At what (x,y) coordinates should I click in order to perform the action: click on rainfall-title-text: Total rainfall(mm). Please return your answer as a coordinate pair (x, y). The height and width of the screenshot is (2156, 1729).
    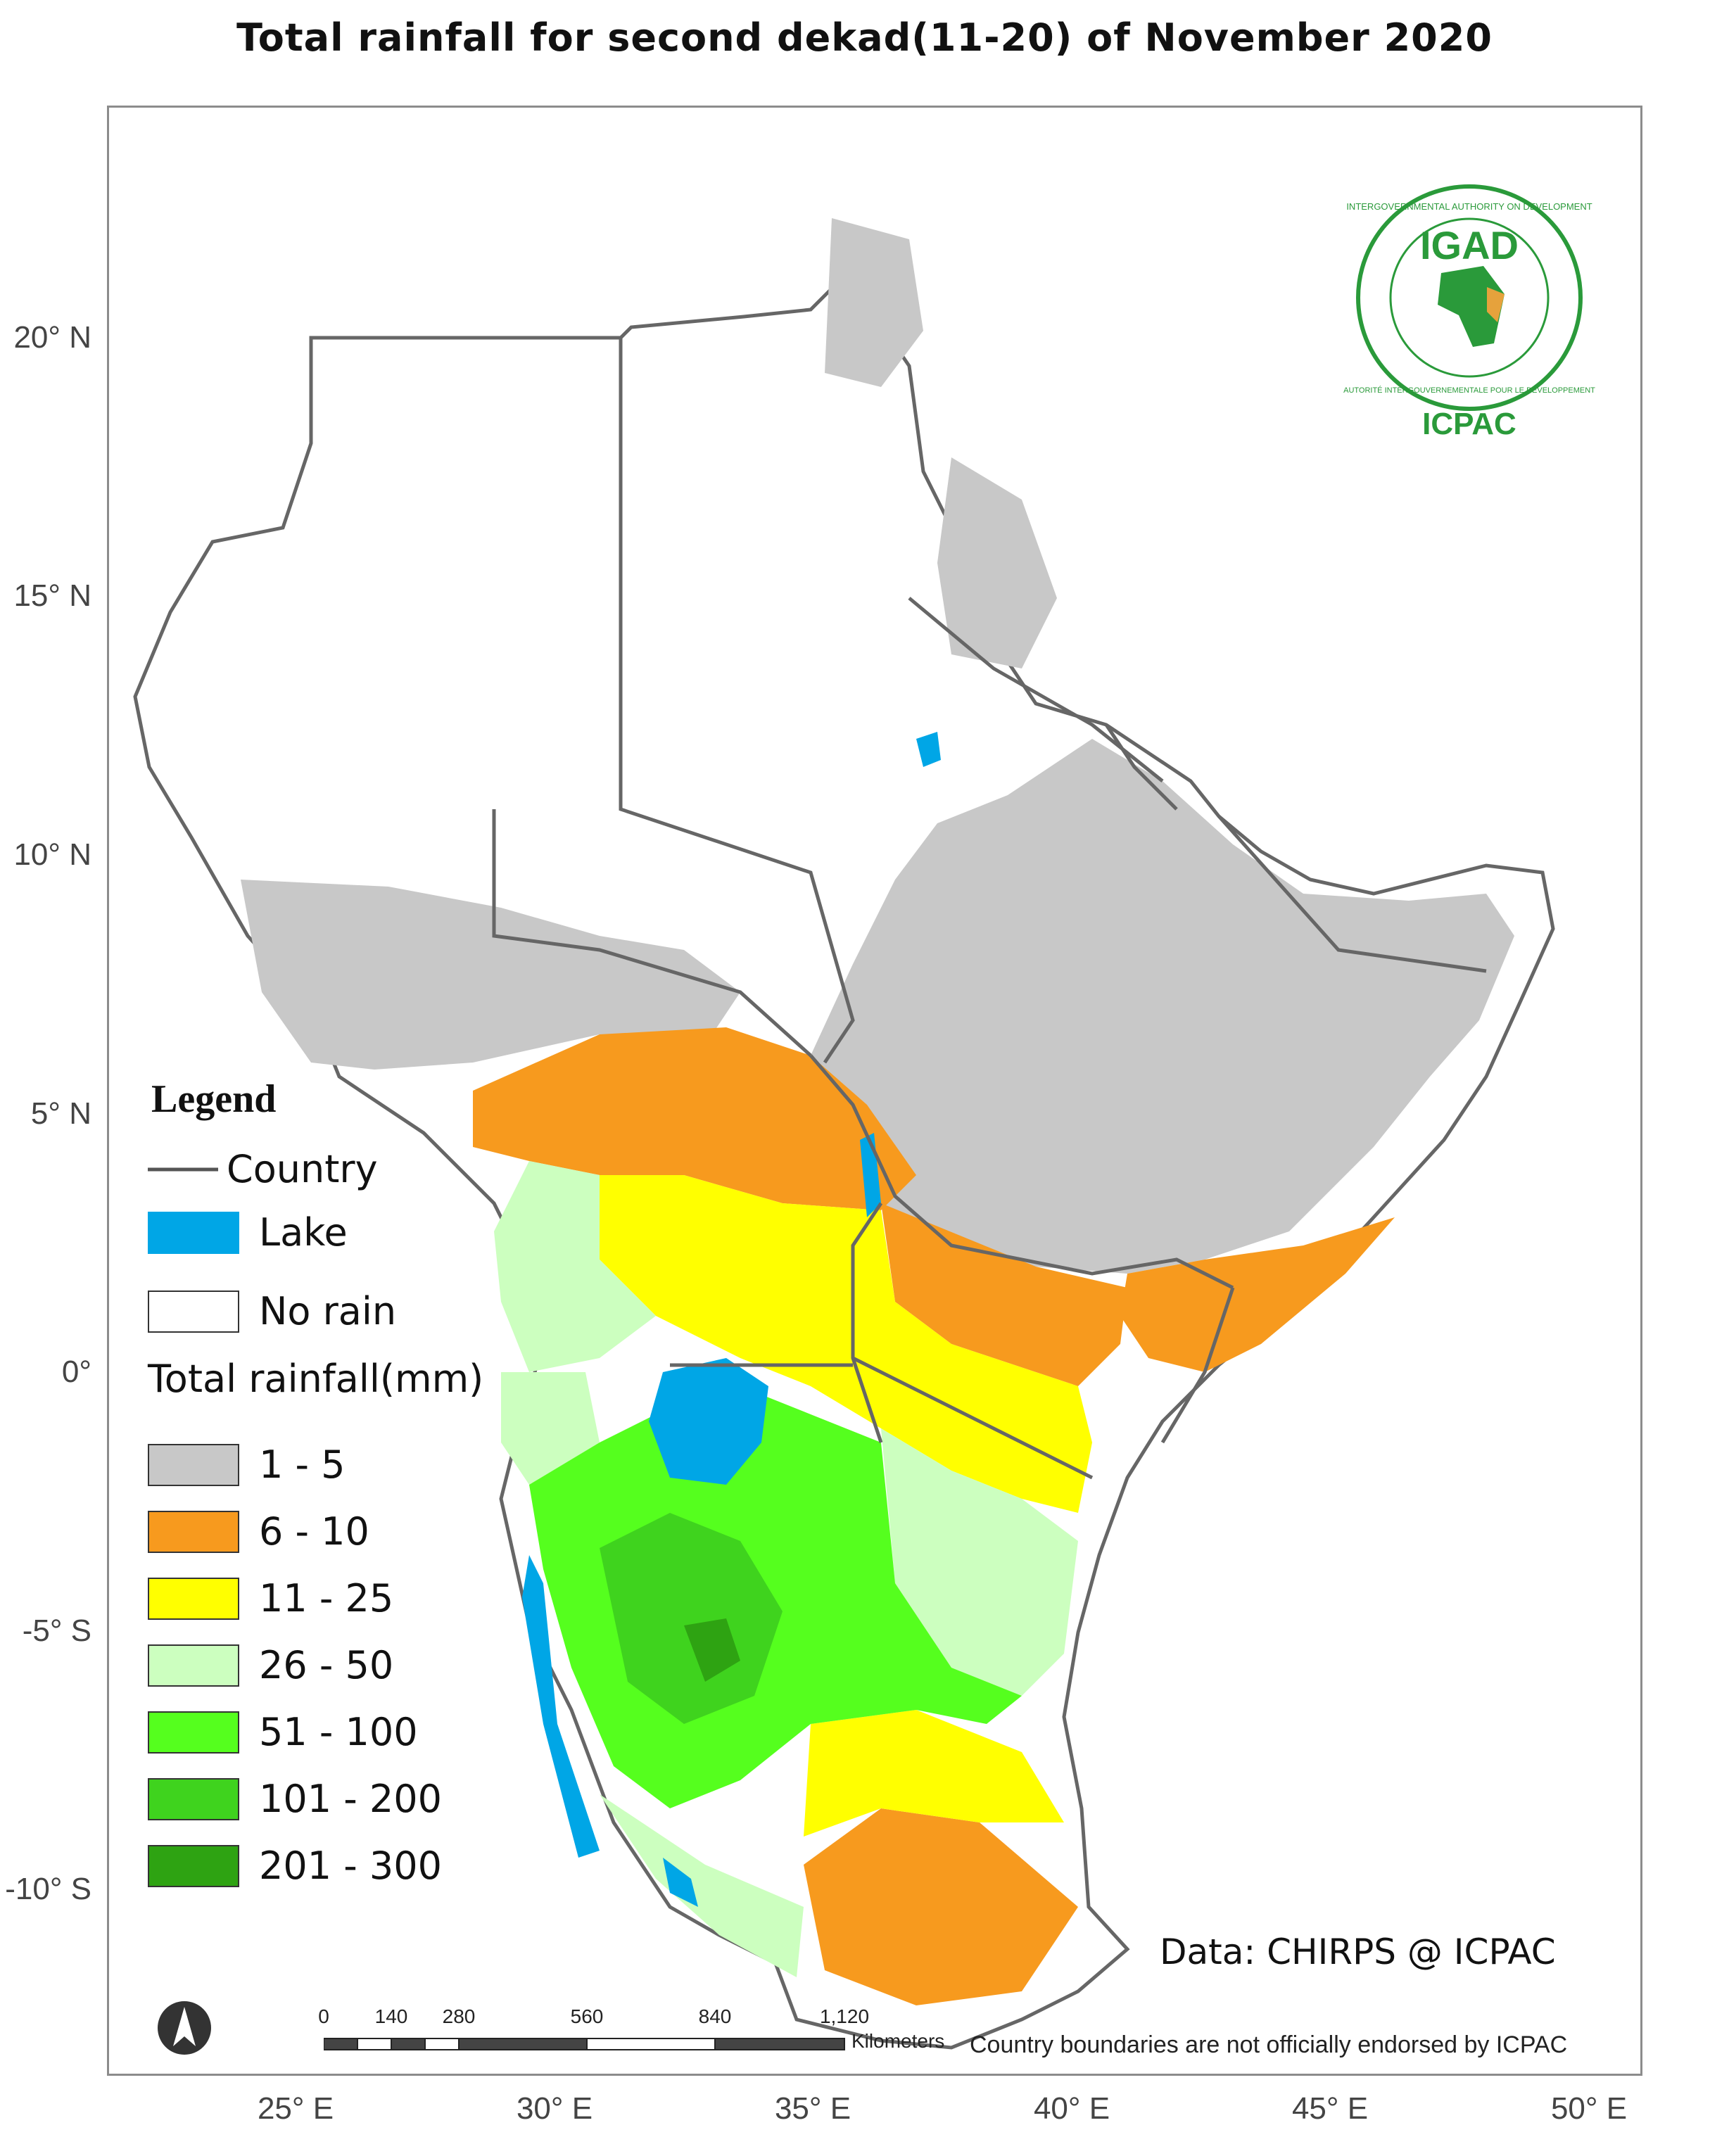
    Looking at the image, I should click on (316, 1379).